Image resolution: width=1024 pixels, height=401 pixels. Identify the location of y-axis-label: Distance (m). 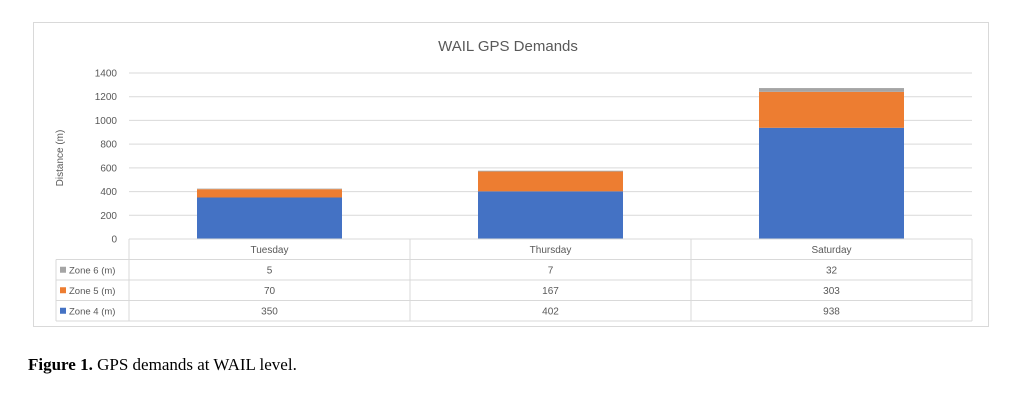
(60, 158).